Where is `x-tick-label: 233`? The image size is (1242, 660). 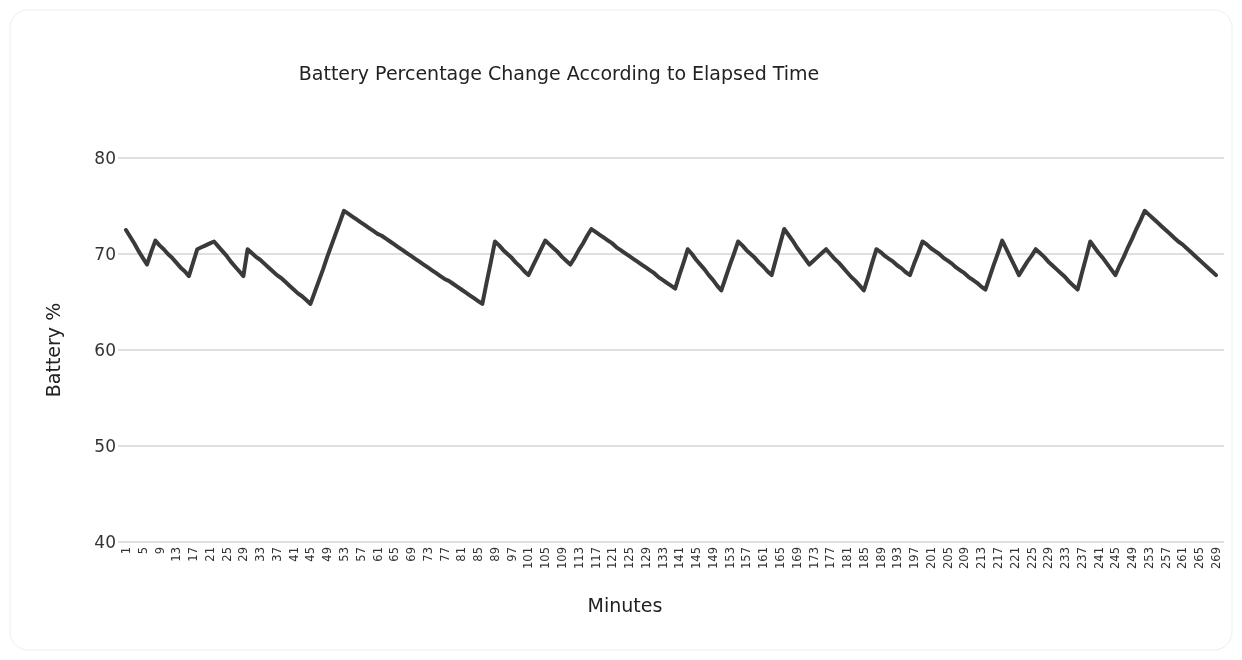
x-tick-label: 233 is located at coordinates (1065, 558).